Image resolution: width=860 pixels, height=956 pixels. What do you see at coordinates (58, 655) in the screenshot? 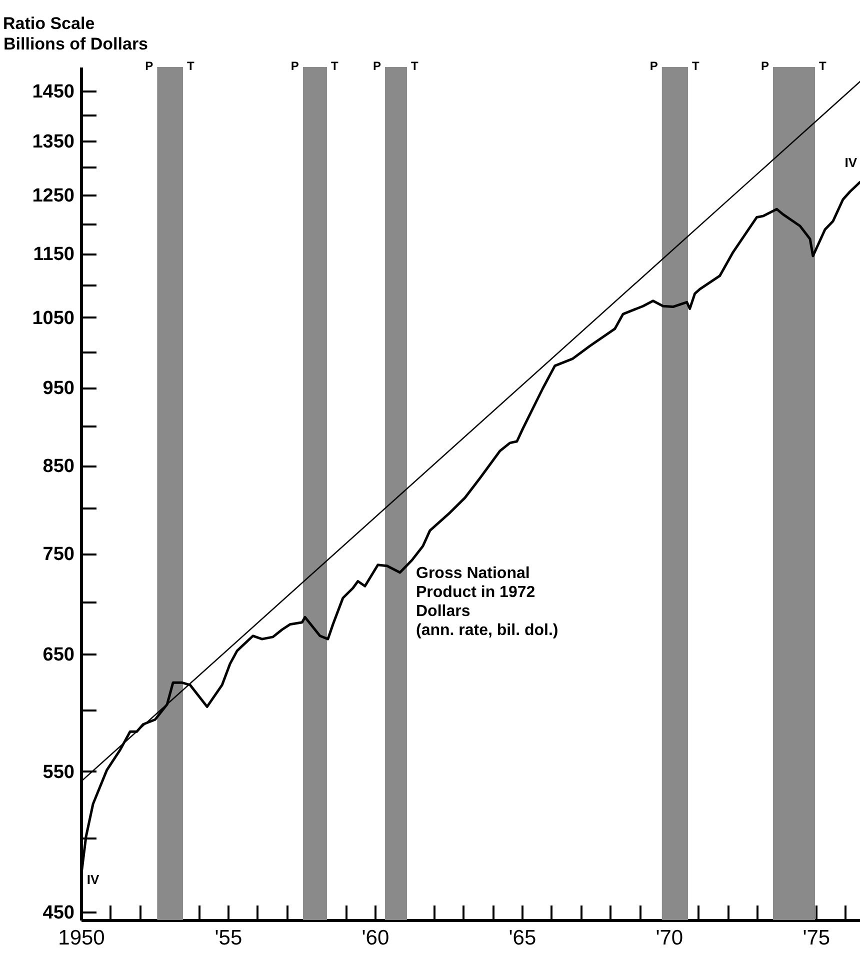
I see `y-tick-label: 650` at bounding box center [58, 655].